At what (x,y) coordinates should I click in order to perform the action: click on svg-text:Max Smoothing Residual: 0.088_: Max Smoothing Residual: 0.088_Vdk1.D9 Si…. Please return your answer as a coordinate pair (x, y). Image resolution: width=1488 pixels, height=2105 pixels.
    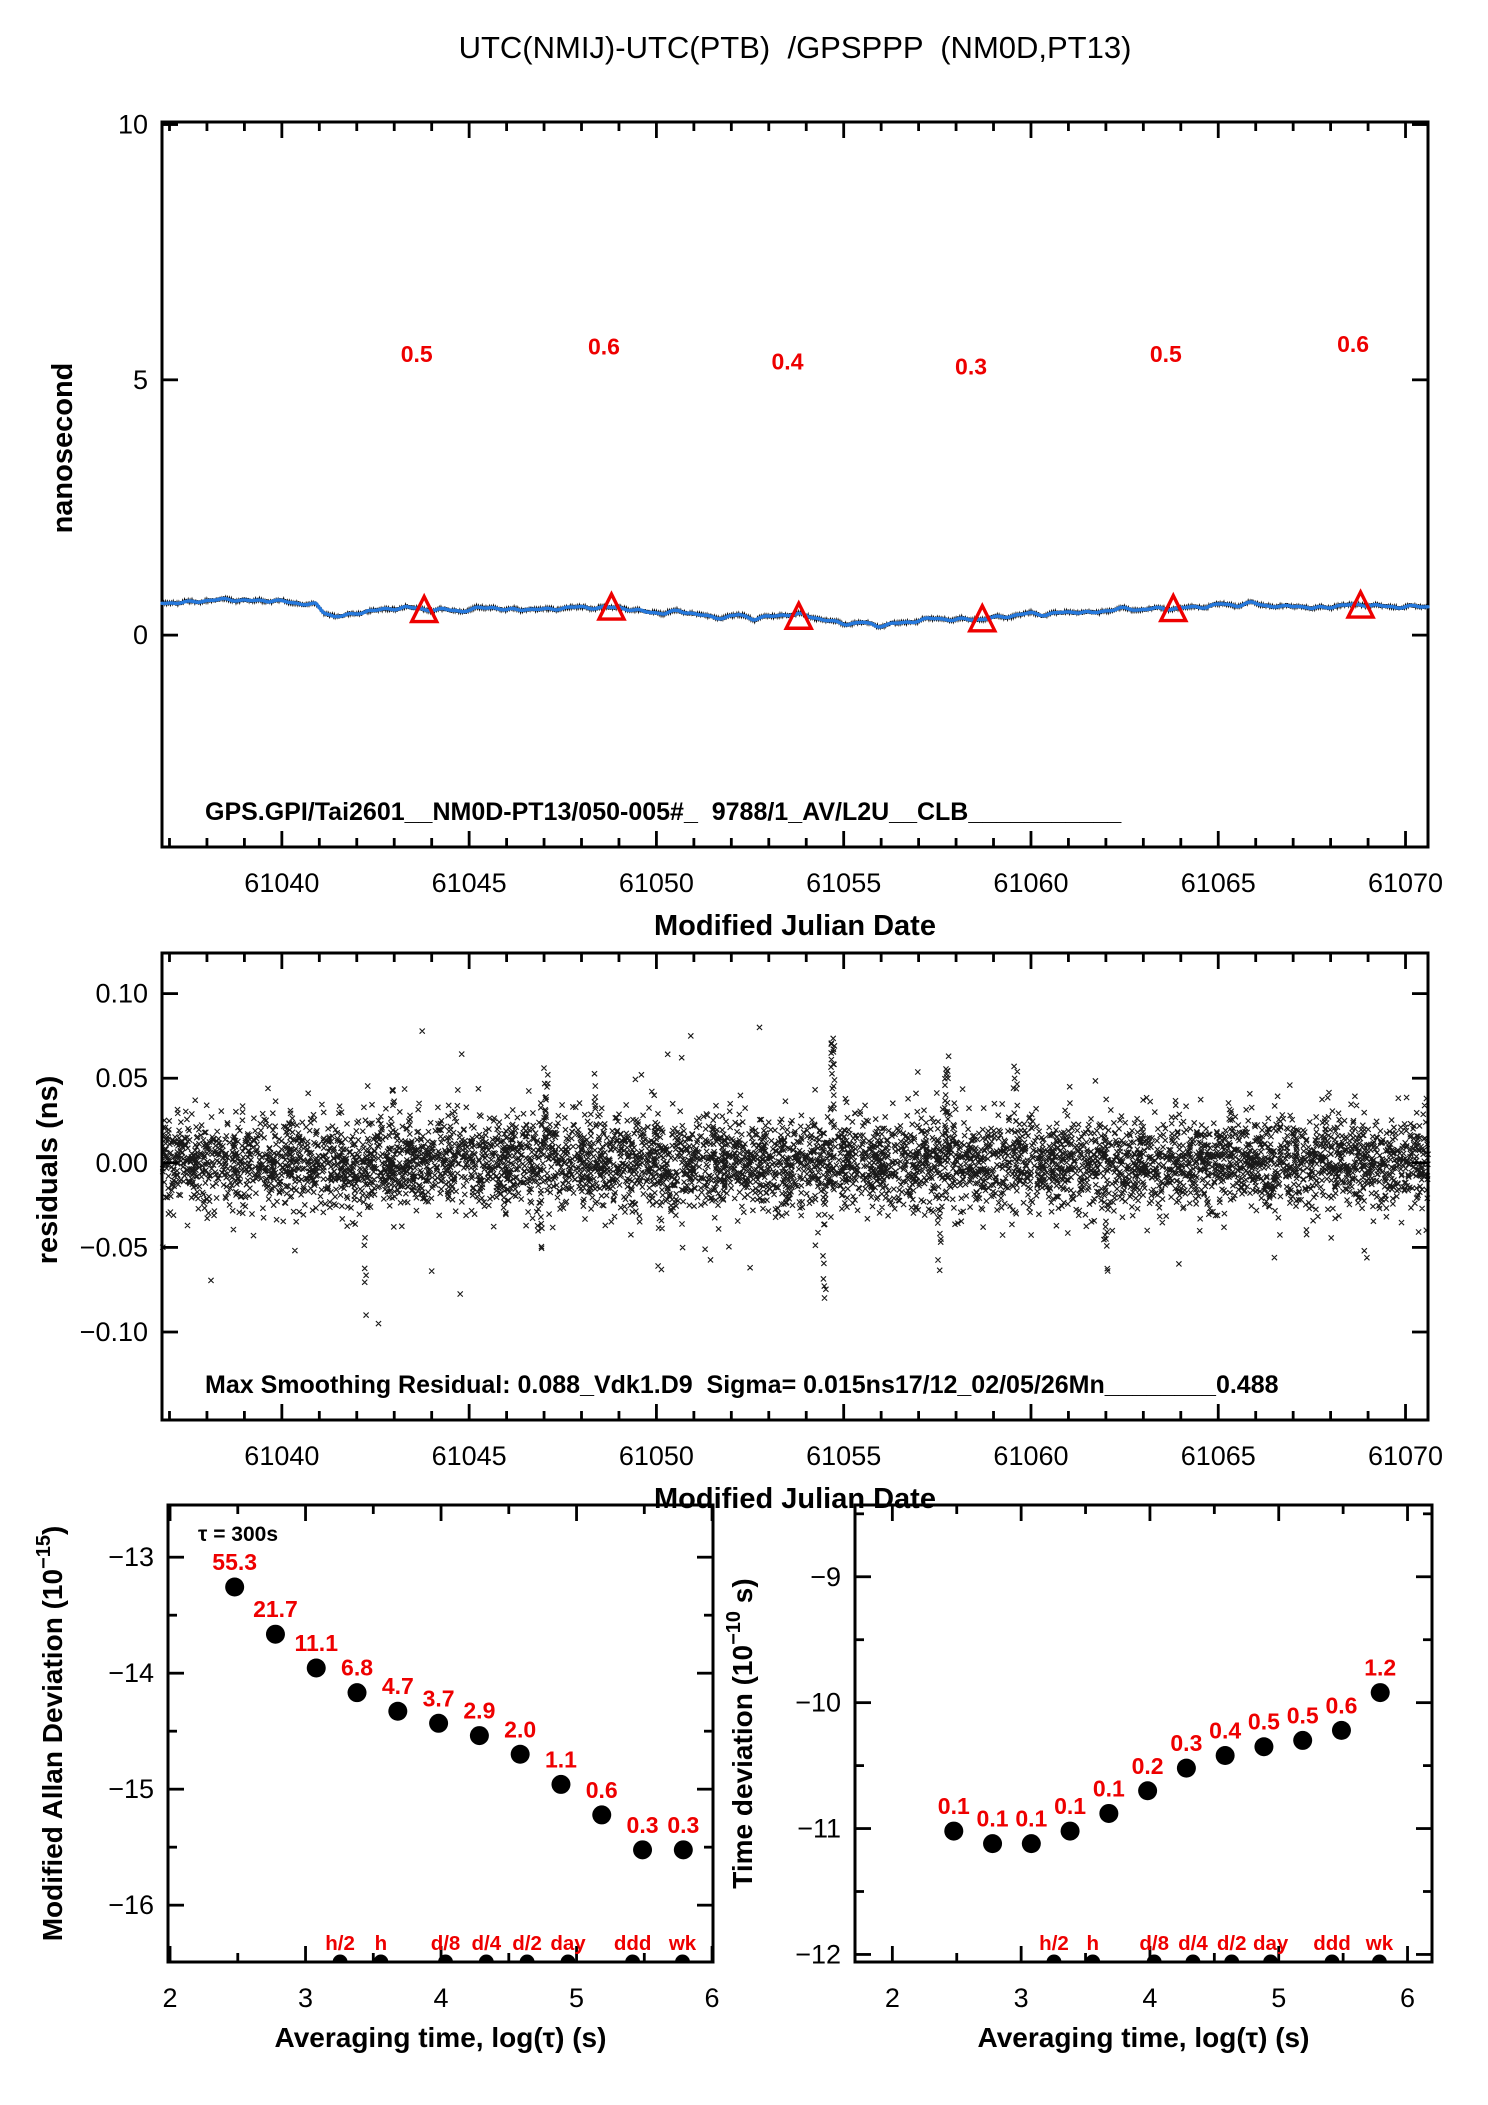
    Looking at the image, I should click on (742, 1385).